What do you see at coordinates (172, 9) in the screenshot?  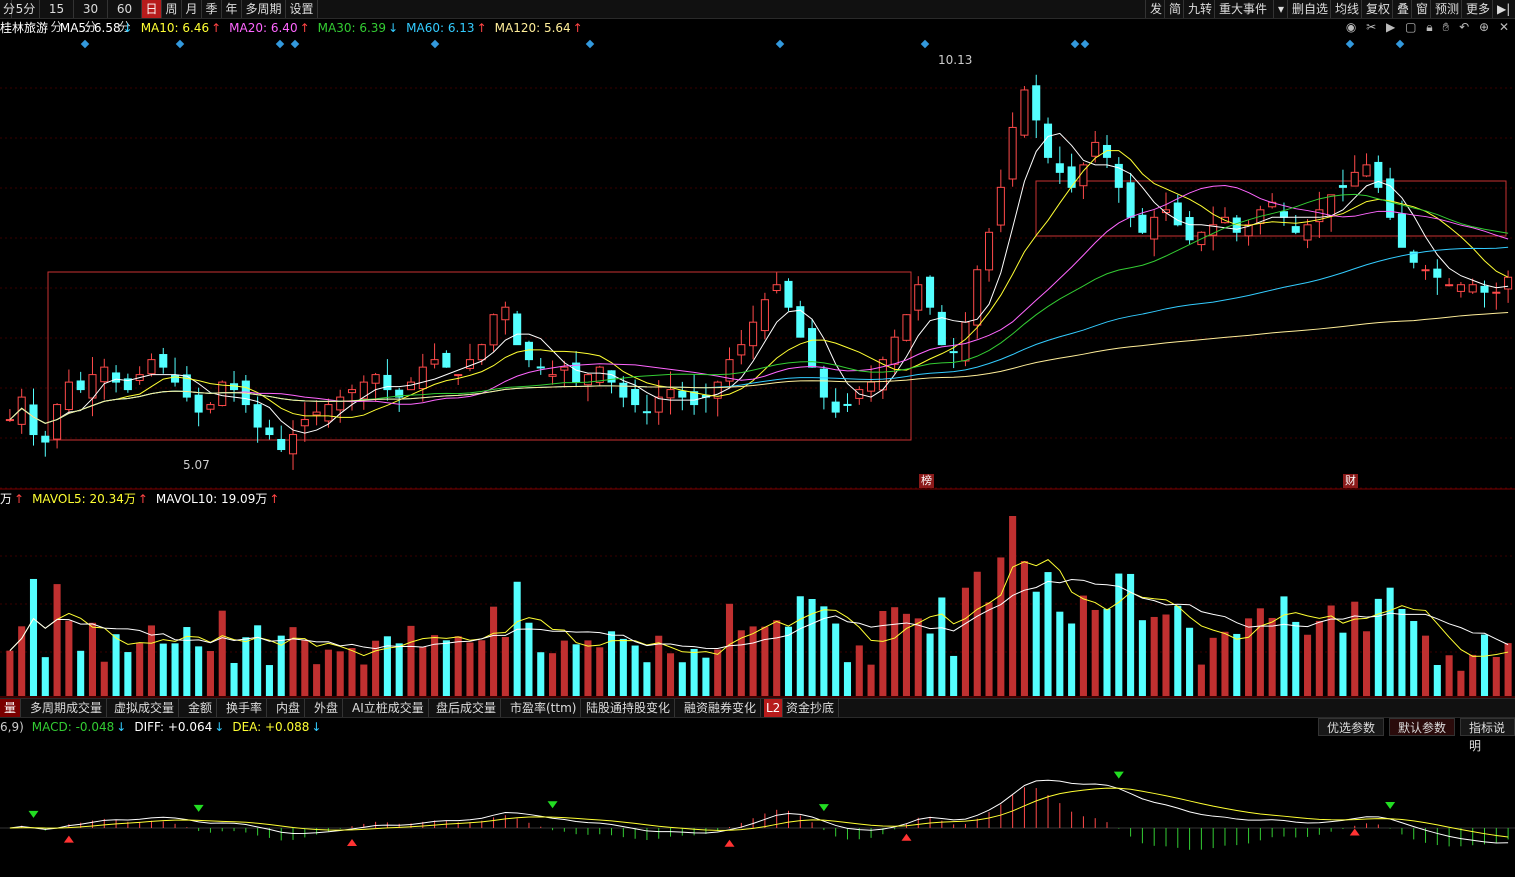 I see `tab-week: 周` at bounding box center [172, 9].